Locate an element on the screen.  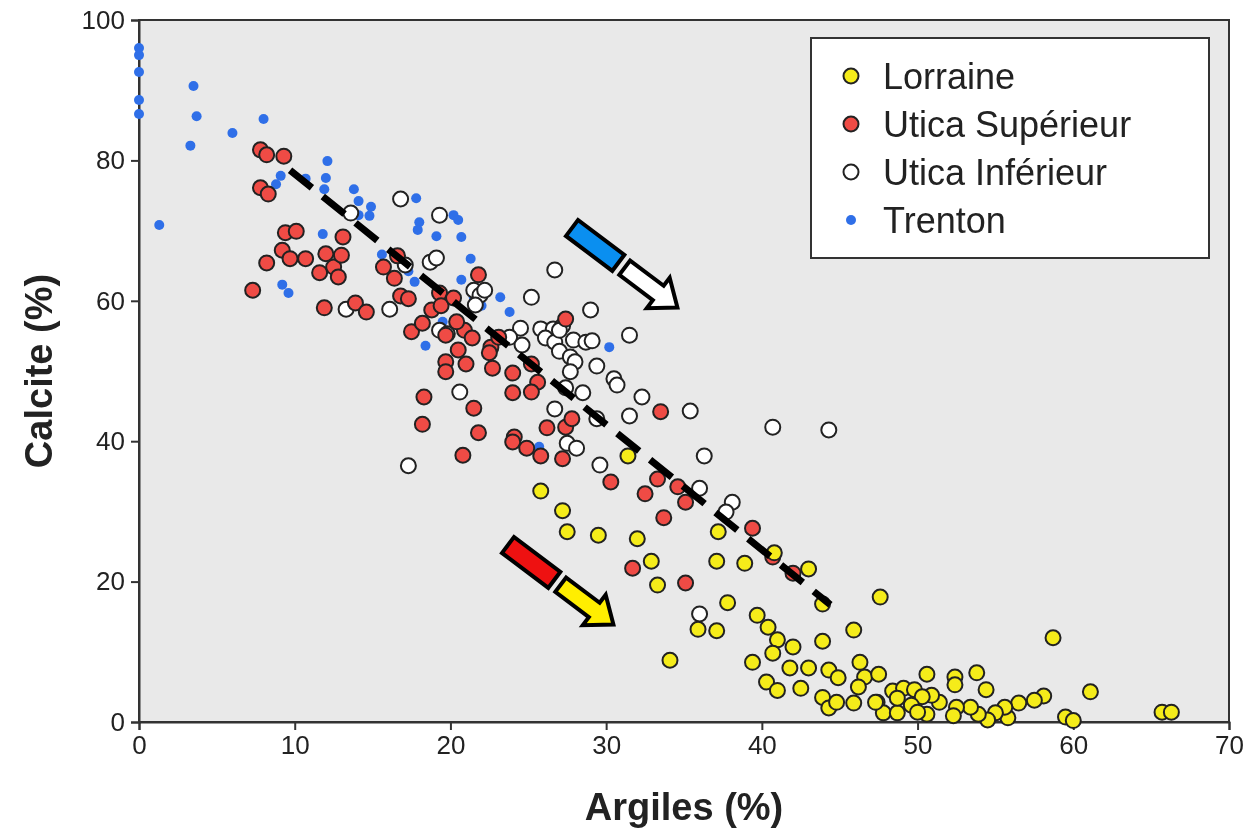
y-tick-label: 100 is located at coordinates (103, 19).